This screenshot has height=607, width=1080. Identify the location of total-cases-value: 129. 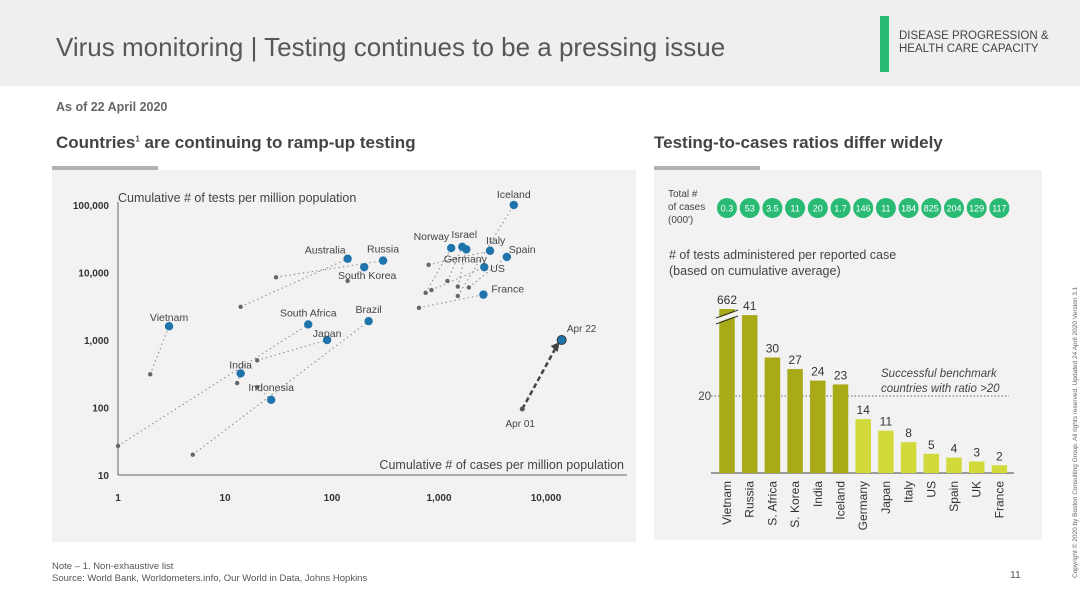
(976, 209).